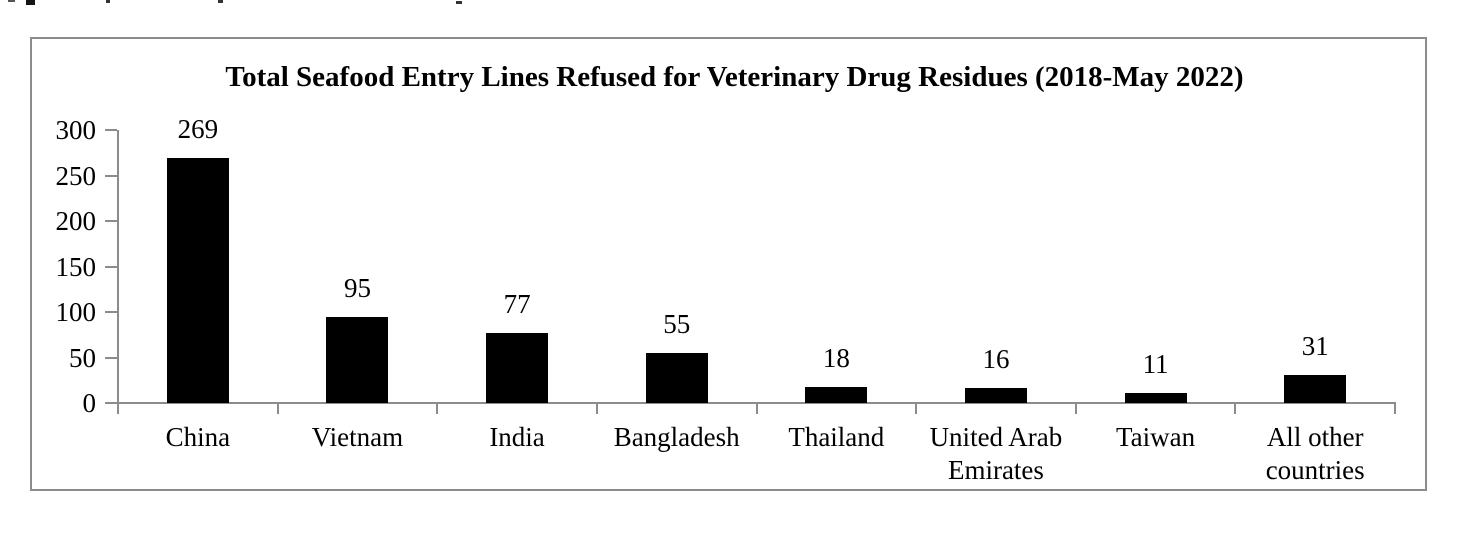  Describe the element at coordinates (836, 358) in the screenshot. I see `value-label-thailand: 18` at that location.